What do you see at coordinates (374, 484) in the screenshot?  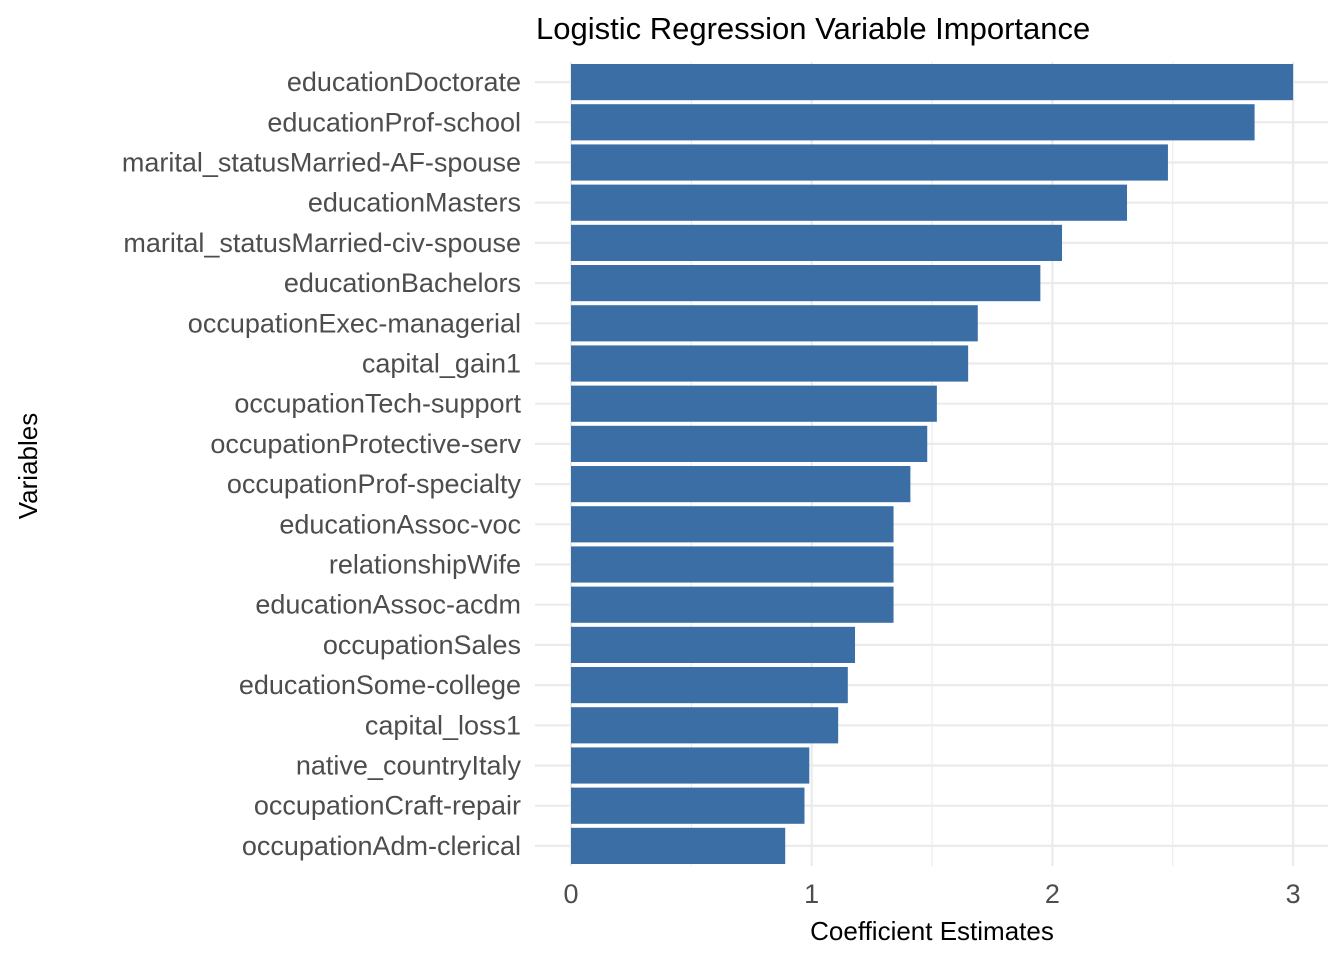 I see `category-label: occupationProf-specialty` at bounding box center [374, 484].